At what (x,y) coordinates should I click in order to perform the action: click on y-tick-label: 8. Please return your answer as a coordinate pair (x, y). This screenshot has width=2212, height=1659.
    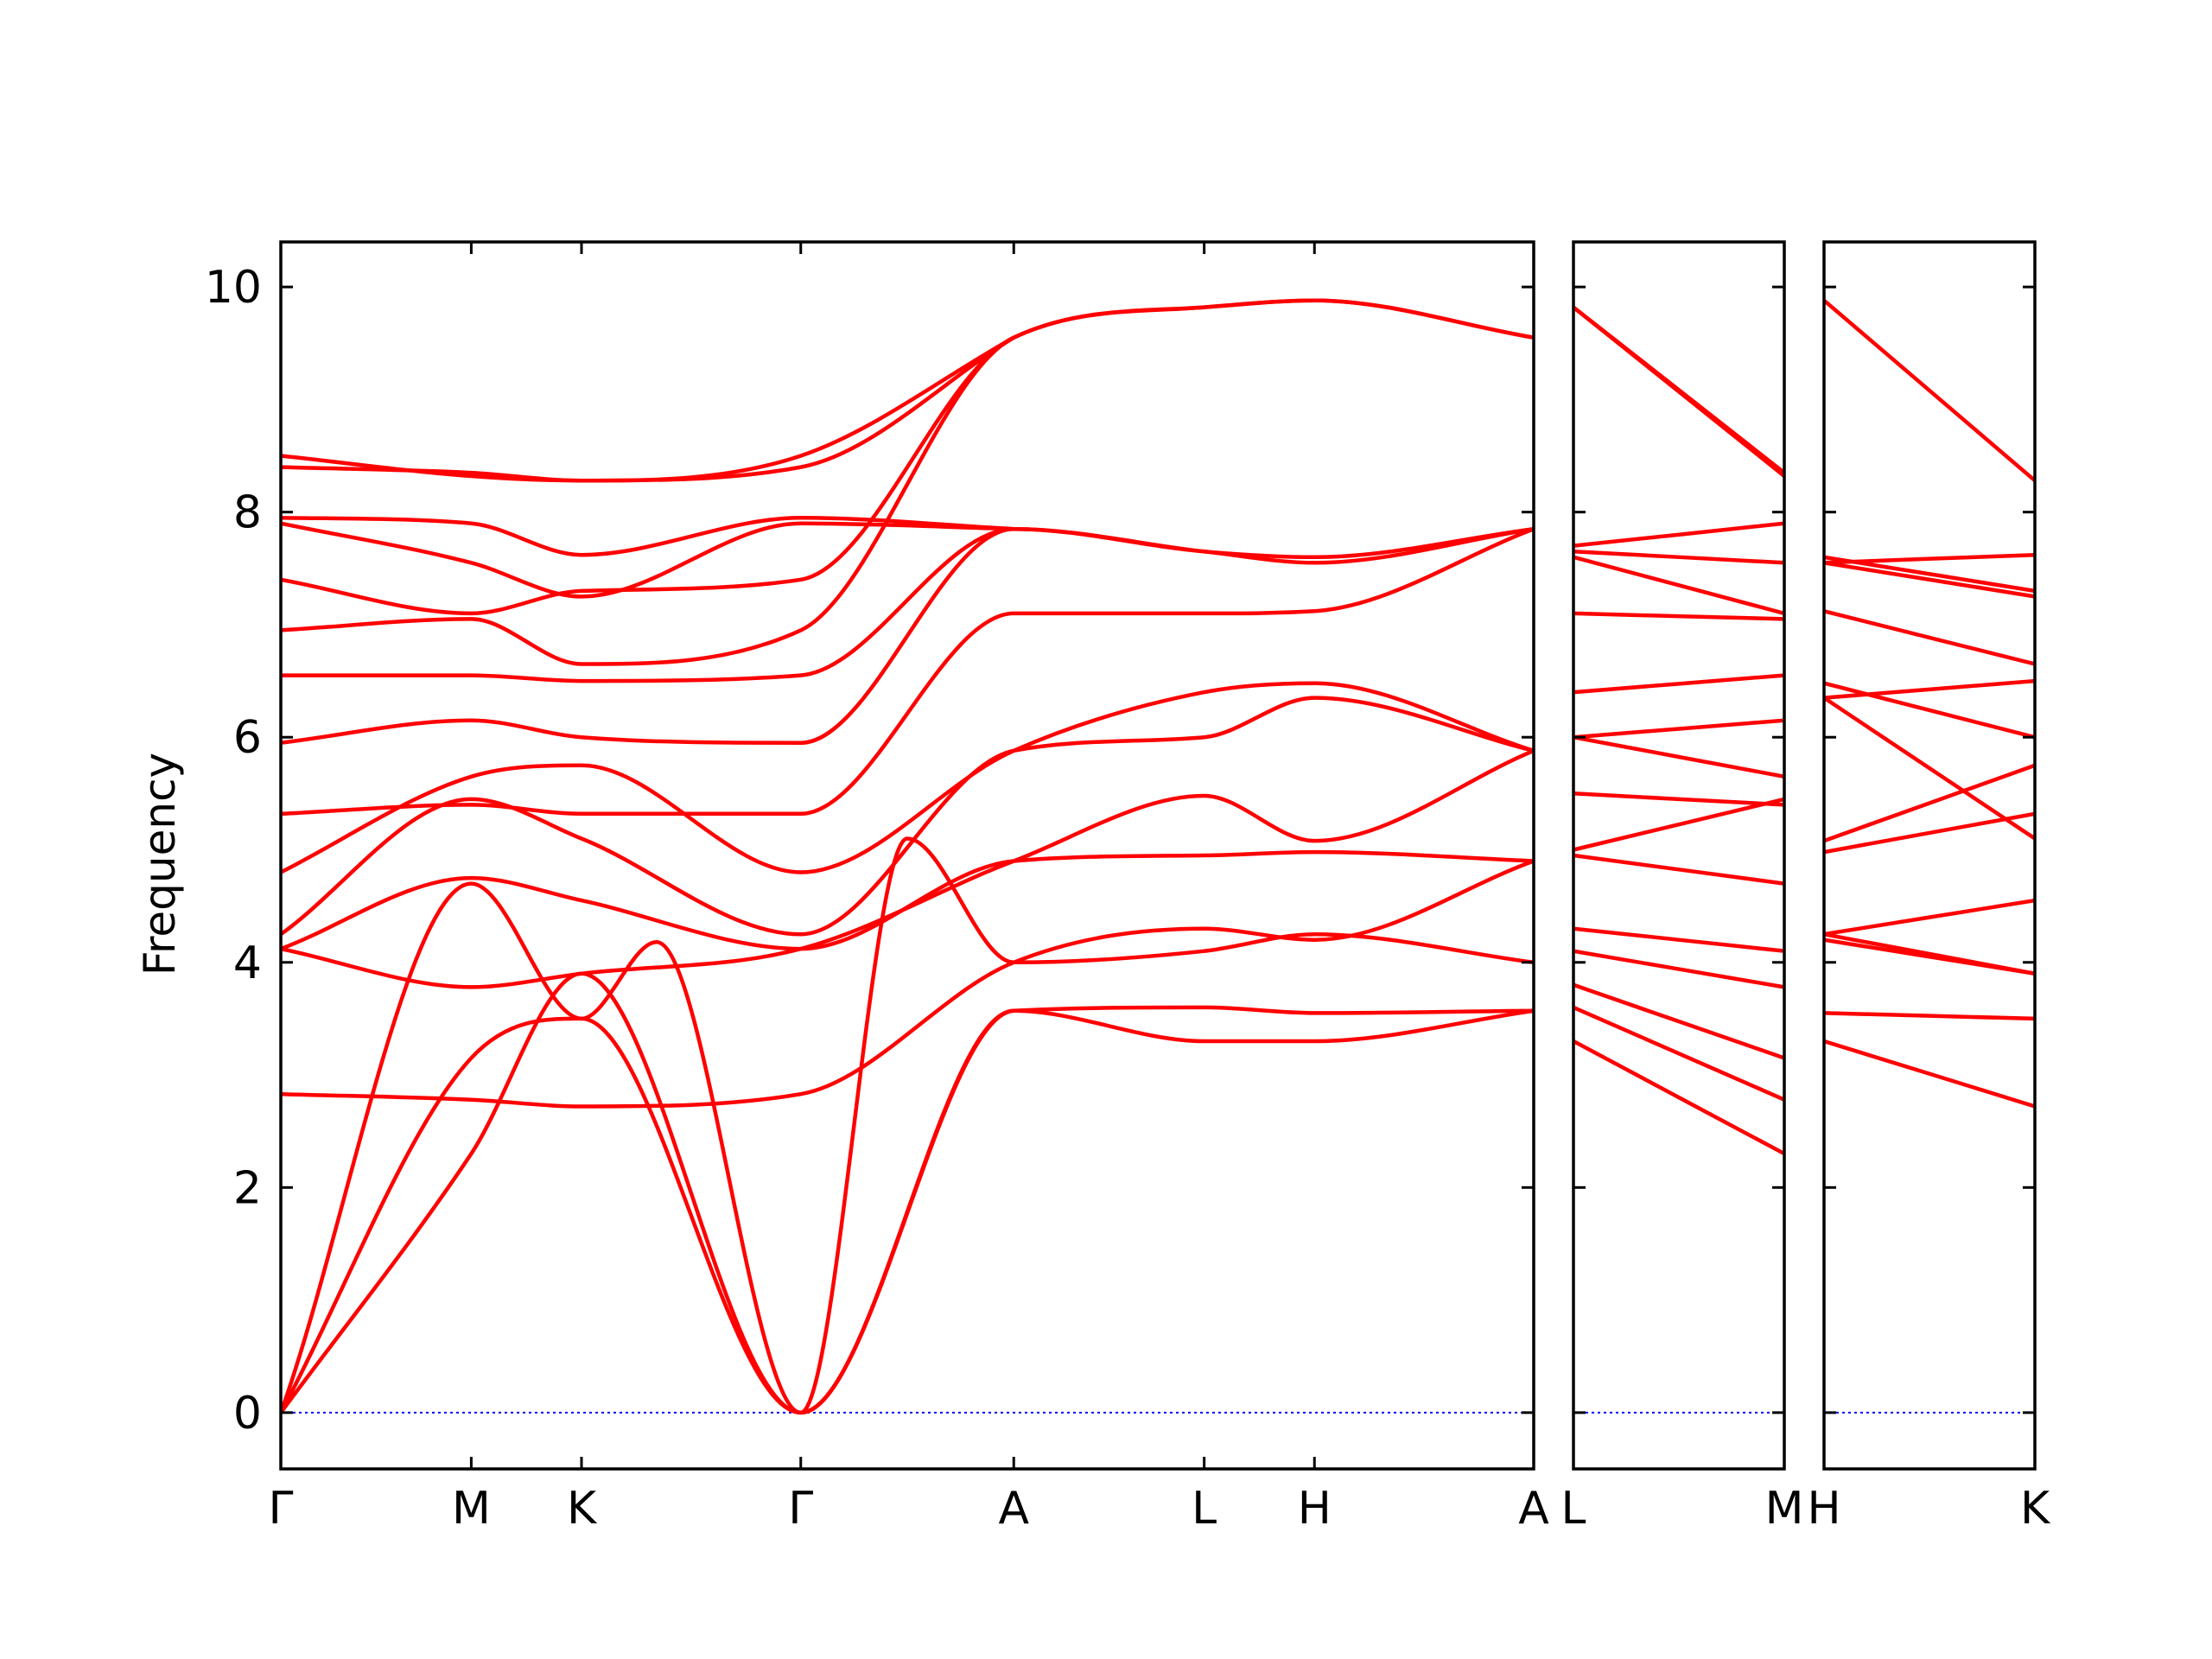
    Looking at the image, I should click on (247, 513).